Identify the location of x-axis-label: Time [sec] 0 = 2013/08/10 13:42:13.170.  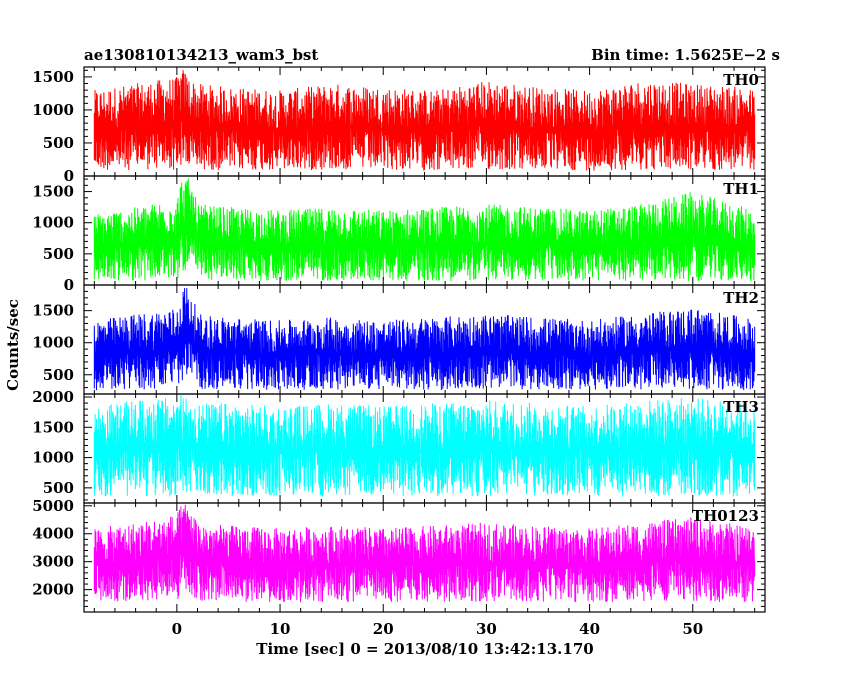
(424, 649).